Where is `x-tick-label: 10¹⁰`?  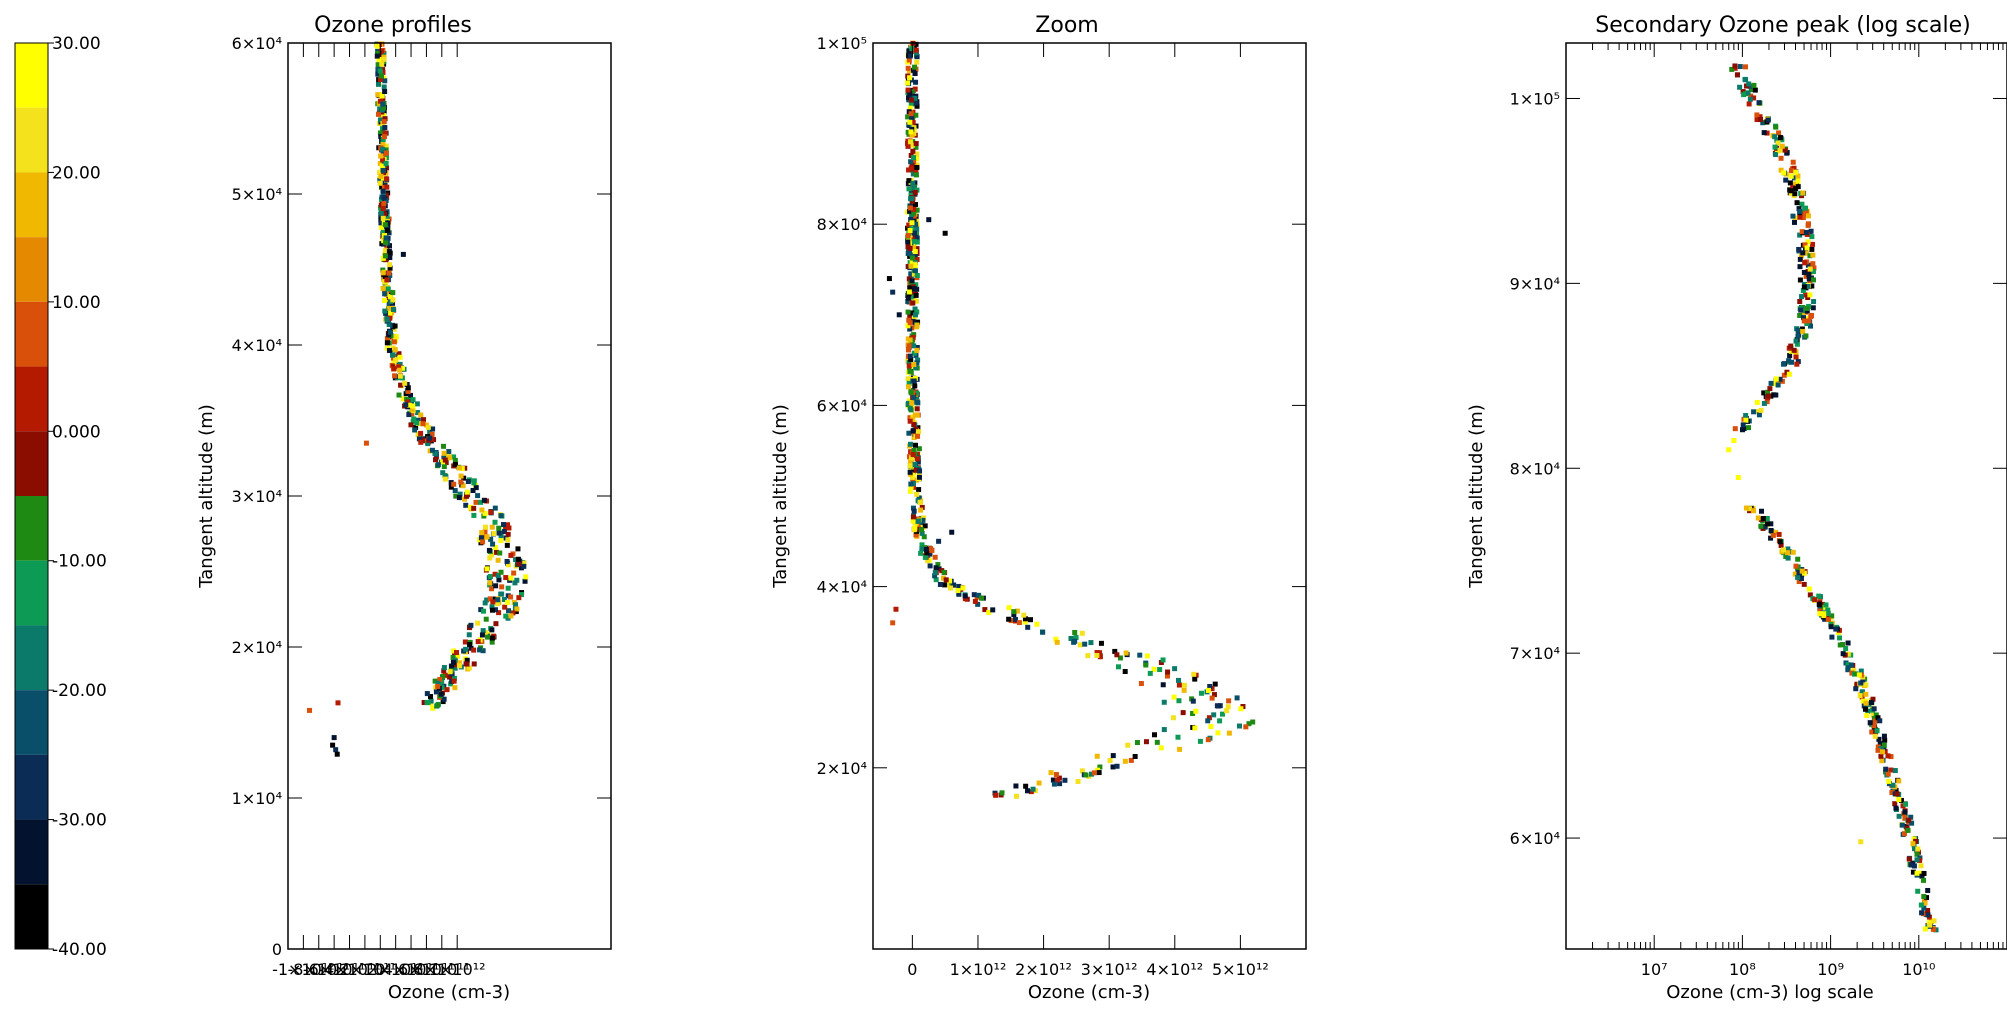 x-tick-label: 10¹⁰ is located at coordinates (1918, 969).